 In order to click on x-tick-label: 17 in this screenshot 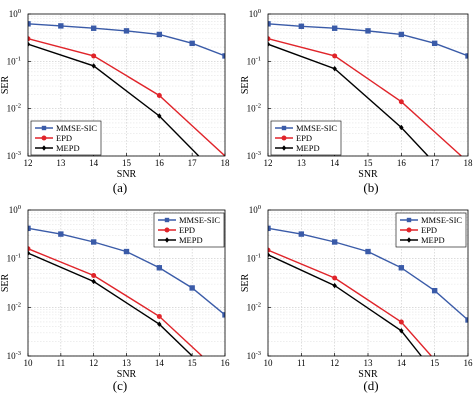, I will do `click(435, 163)`.